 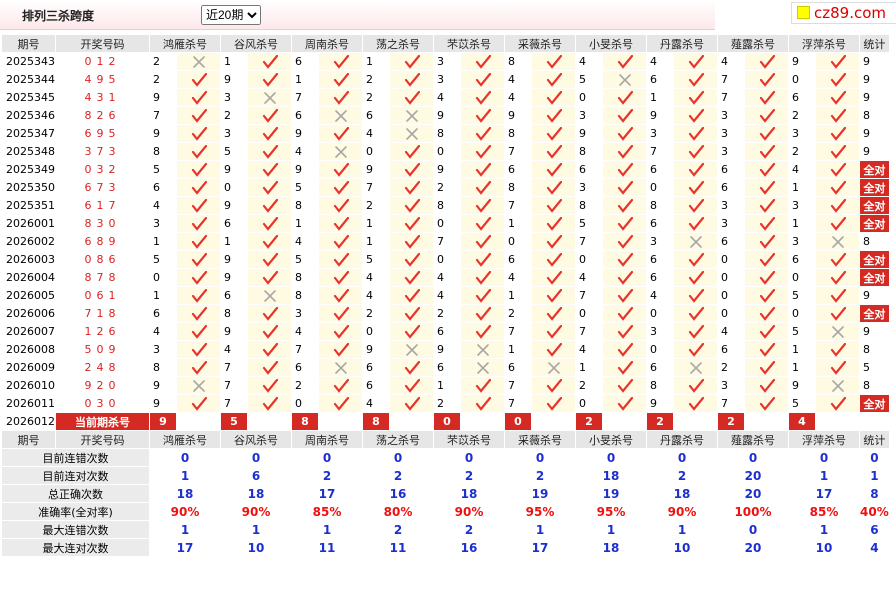 I want to click on column-header: 薤露杀号, so click(x=753, y=439).